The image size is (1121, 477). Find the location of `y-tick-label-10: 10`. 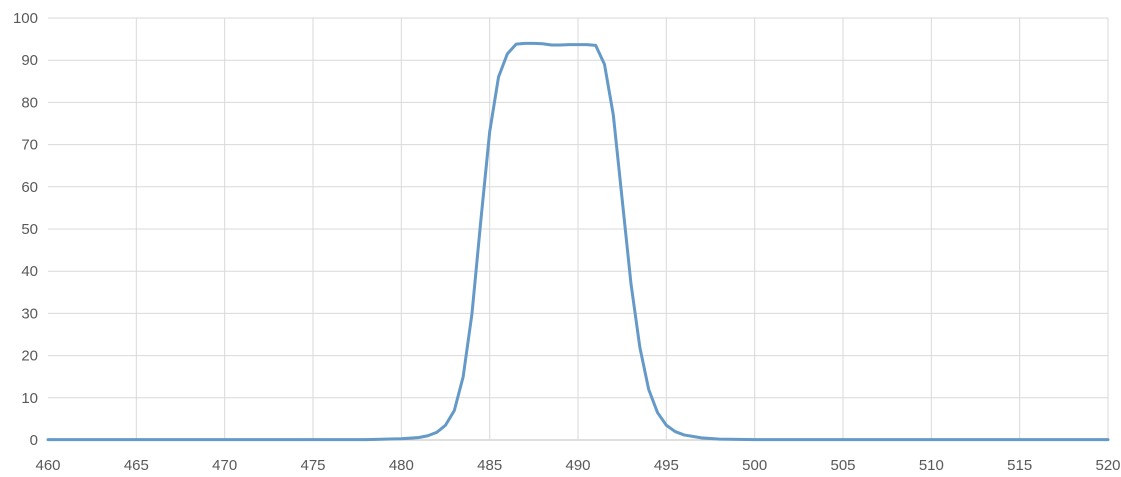

y-tick-label-10: 10 is located at coordinates (29, 398).